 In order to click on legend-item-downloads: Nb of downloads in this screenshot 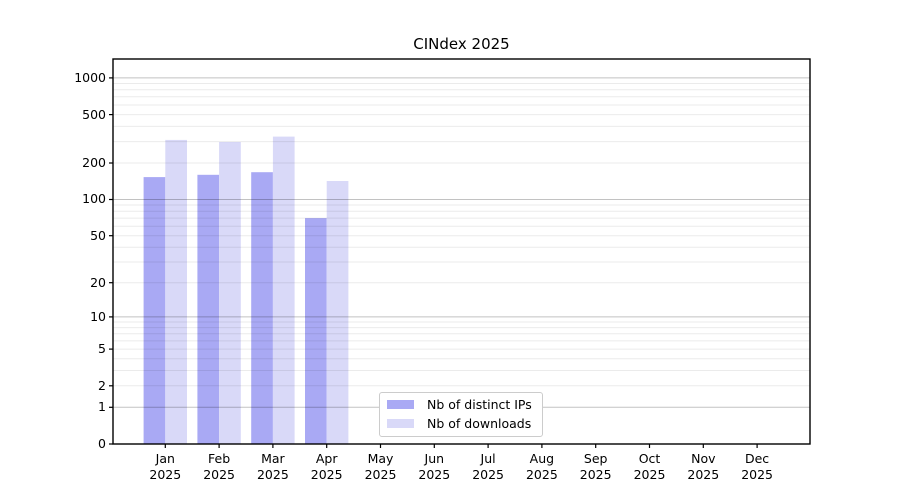, I will do `click(459, 423)`.